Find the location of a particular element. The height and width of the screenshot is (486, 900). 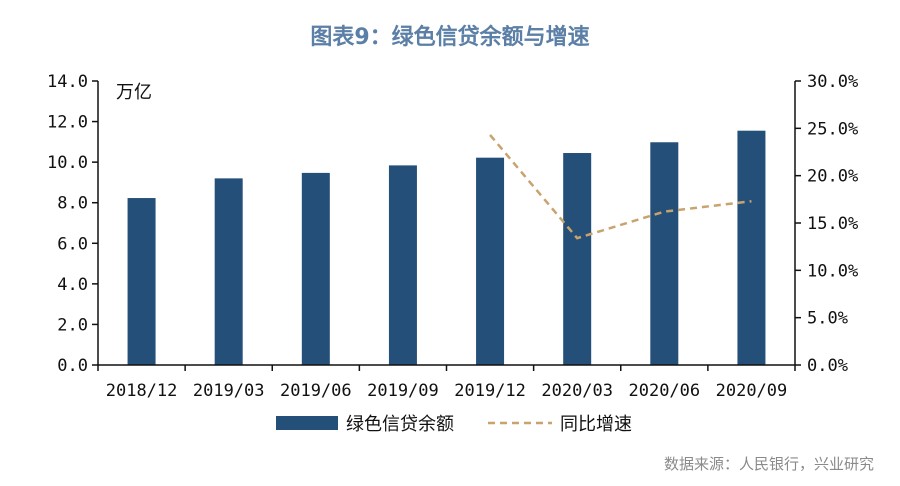

x-tick-label: 2020/03 is located at coordinates (577, 391).